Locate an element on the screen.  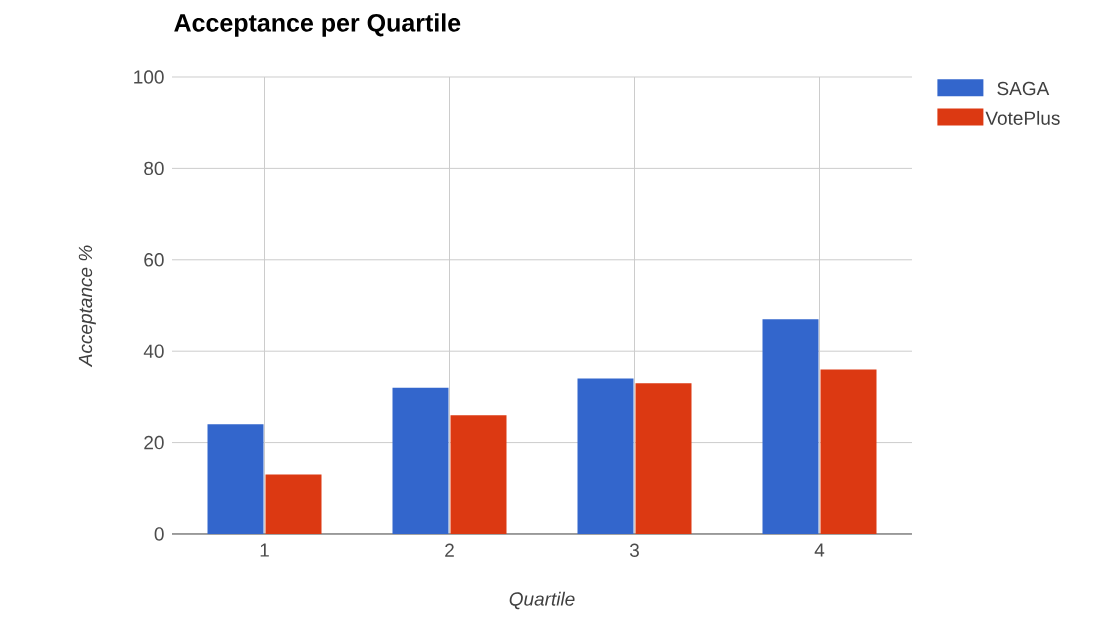
x-tick-label: 1 is located at coordinates (264, 550).